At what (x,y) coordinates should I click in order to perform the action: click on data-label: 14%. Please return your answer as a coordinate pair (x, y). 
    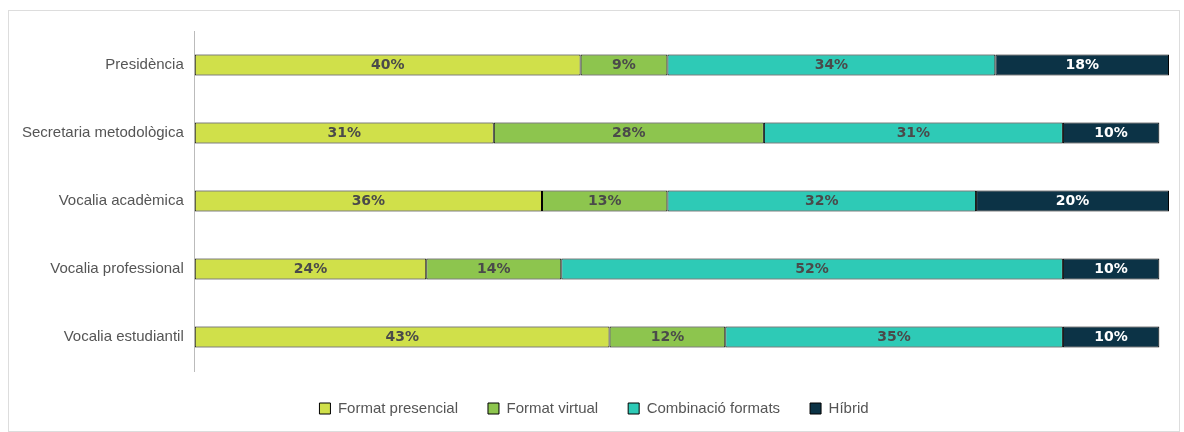
    Looking at the image, I should click on (494, 267).